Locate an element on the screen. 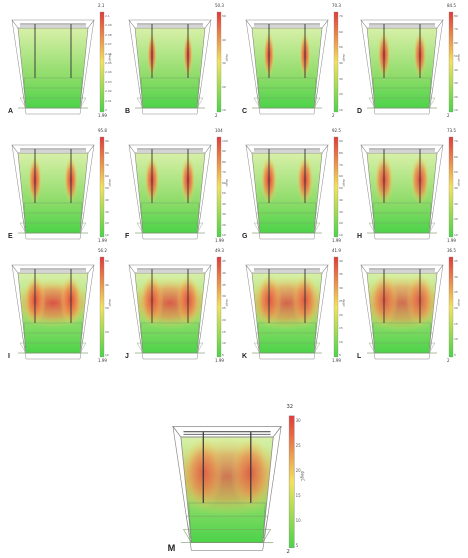 The height and width of the screenshot is (558, 468). panel-label: L is located at coordinates (359, 356).